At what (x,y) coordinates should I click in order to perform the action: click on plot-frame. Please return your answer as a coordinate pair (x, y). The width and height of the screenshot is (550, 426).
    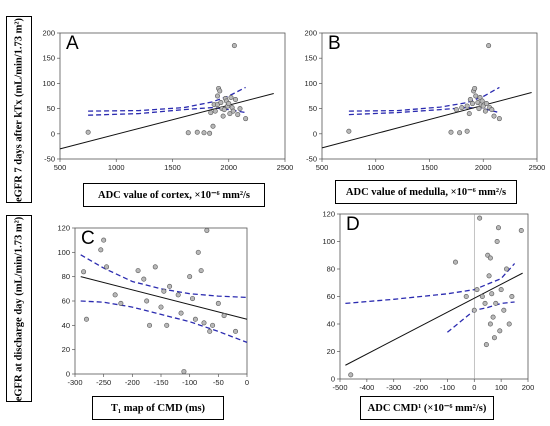
    Looking at the image, I should click on (429, 96).